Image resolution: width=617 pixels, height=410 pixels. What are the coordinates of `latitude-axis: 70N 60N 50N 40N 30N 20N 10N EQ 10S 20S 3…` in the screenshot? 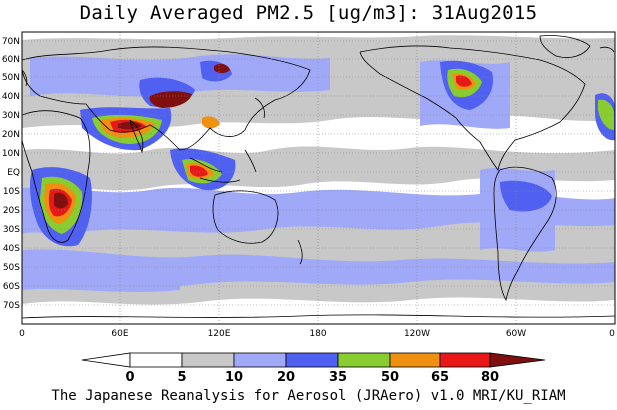 It's located at (11, 174).